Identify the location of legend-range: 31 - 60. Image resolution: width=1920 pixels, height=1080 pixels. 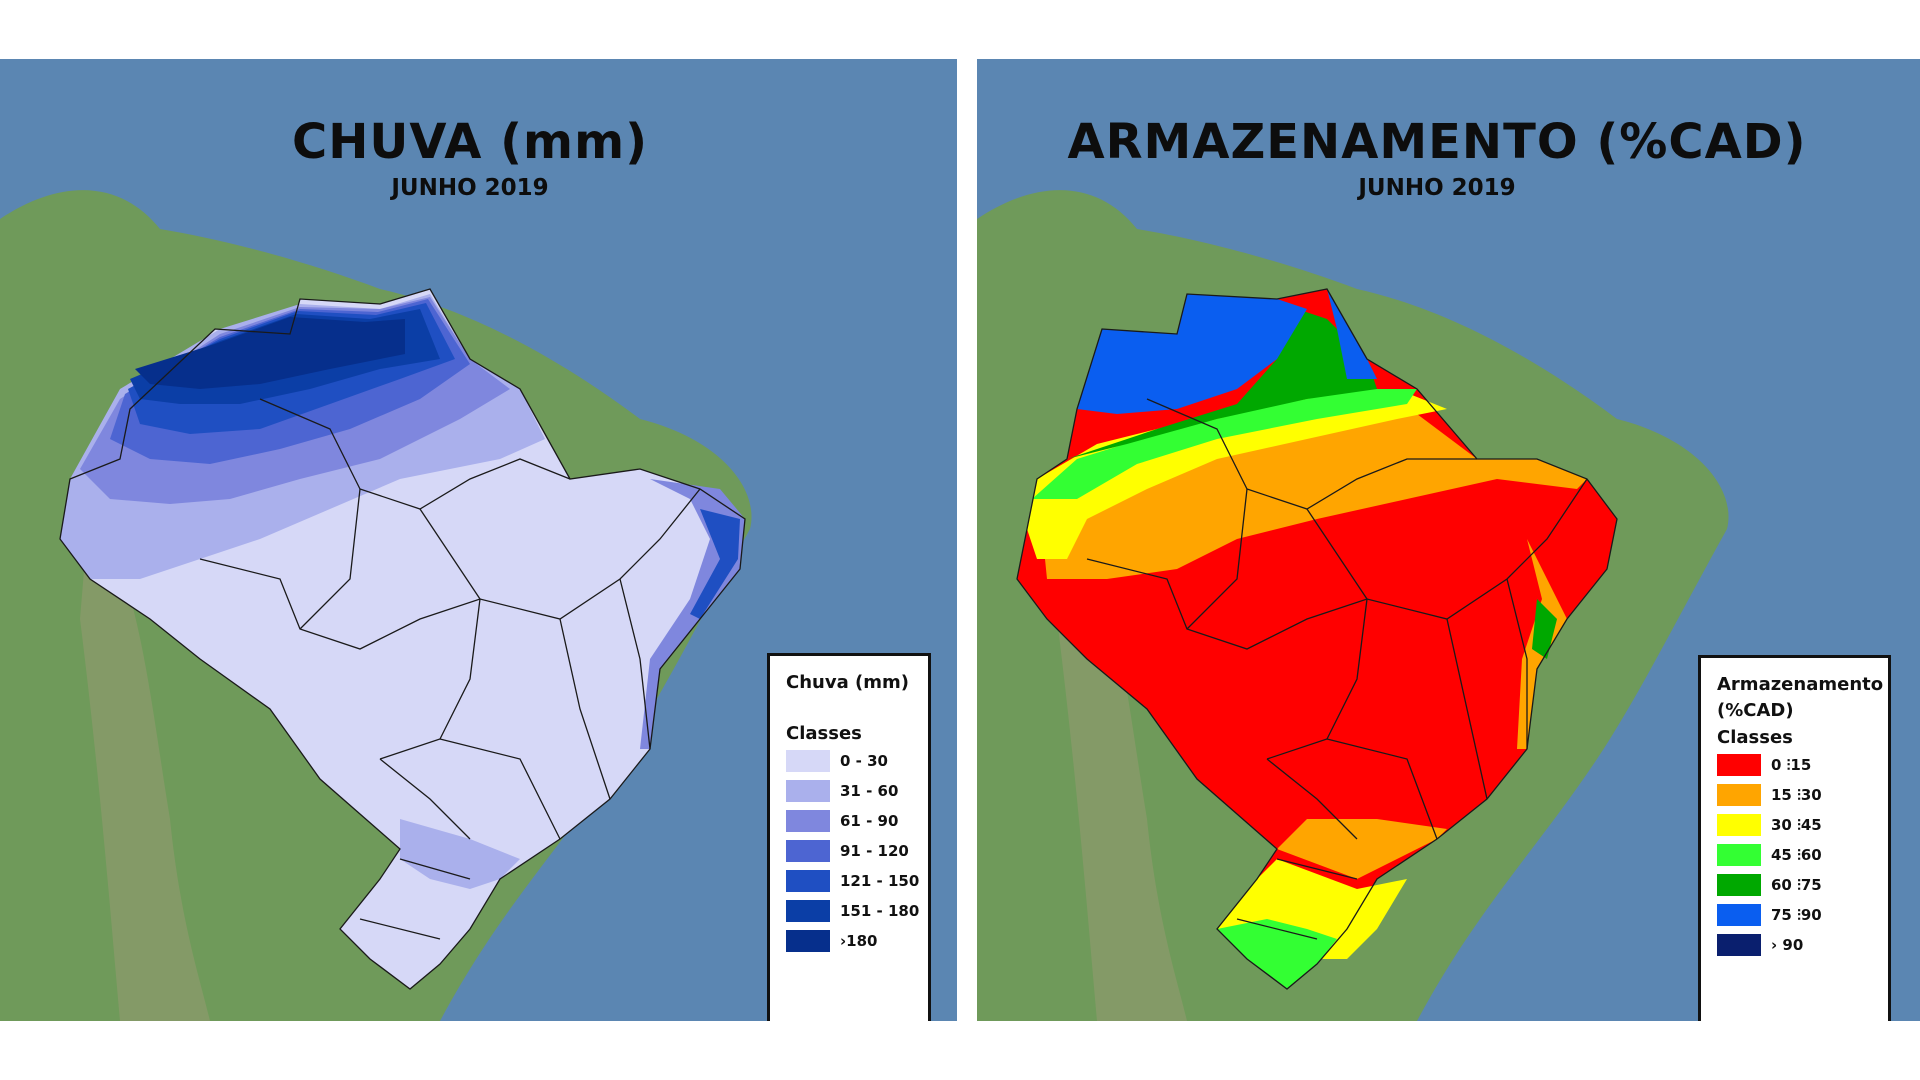
(869, 791).